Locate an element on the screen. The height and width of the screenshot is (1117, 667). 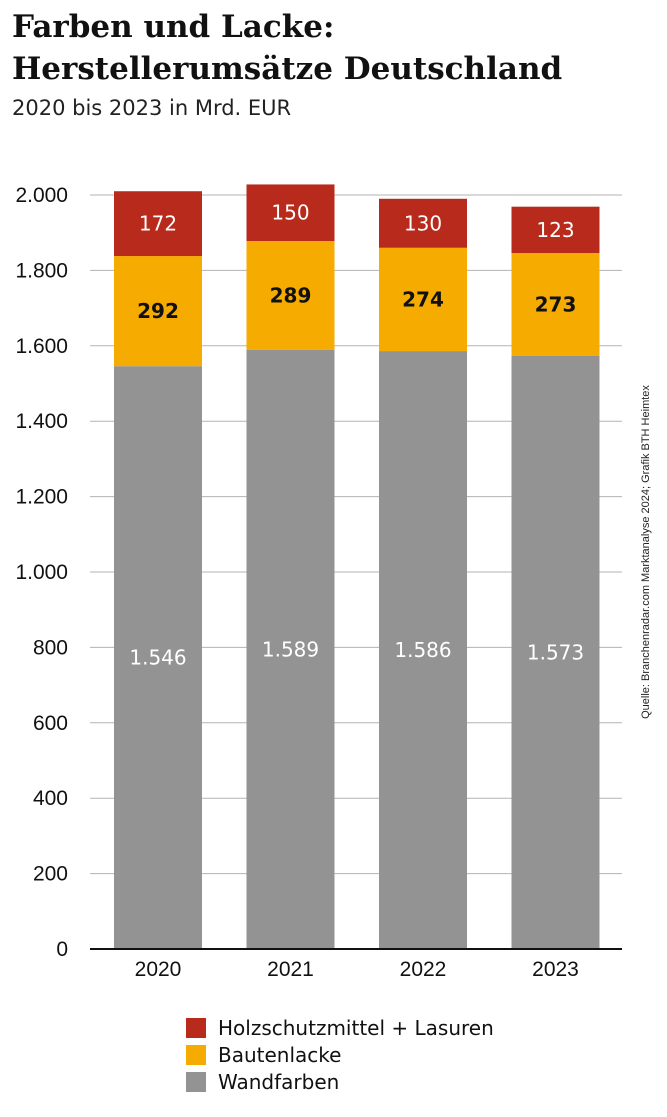
legend-item-wandfarben: Wandfarben is located at coordinates (340, 1081).